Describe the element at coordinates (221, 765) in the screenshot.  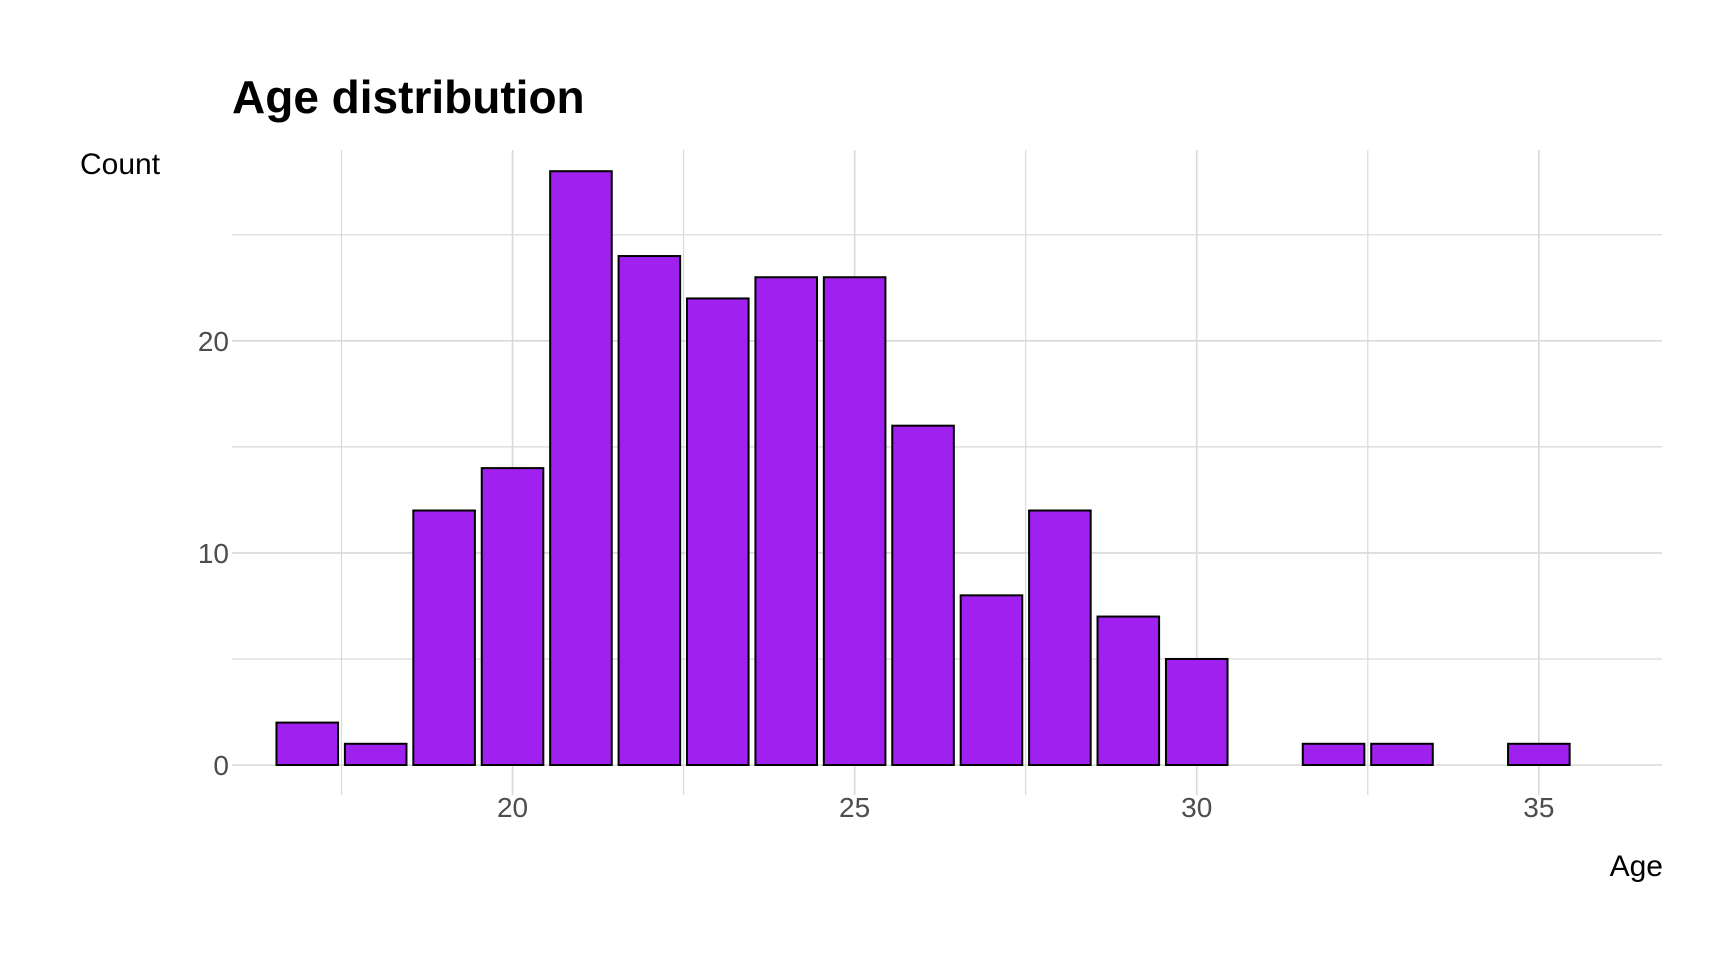
I see `y-tick-label: 0` at that location.